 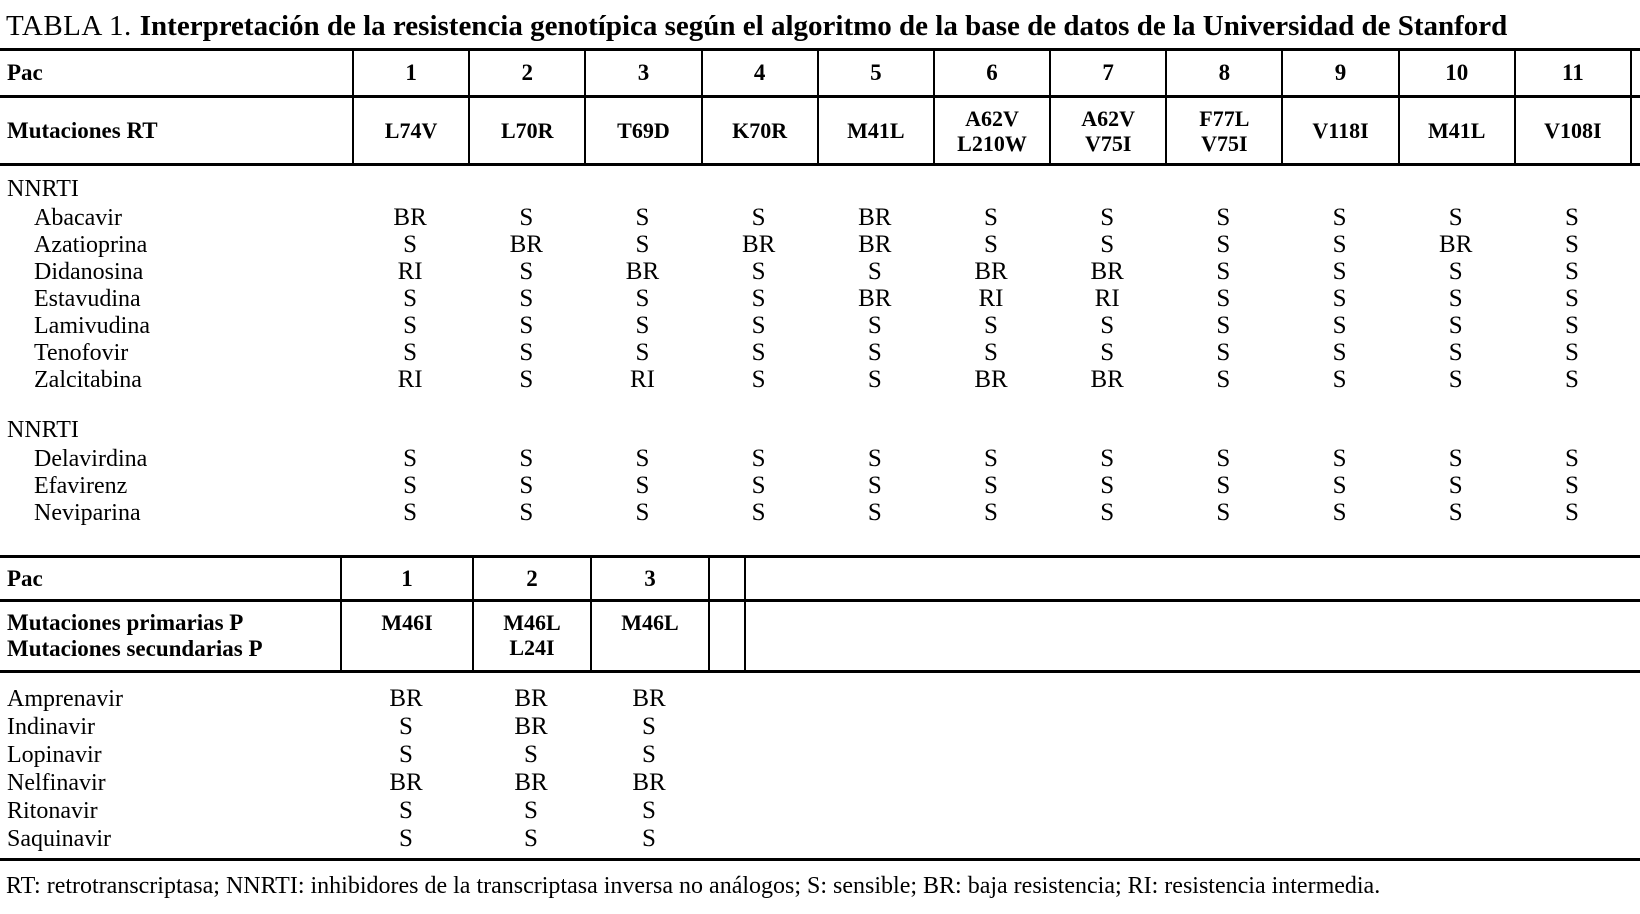 I want to click on rt-mutation-cell: A62V L210W, so click(x=990, y=130).